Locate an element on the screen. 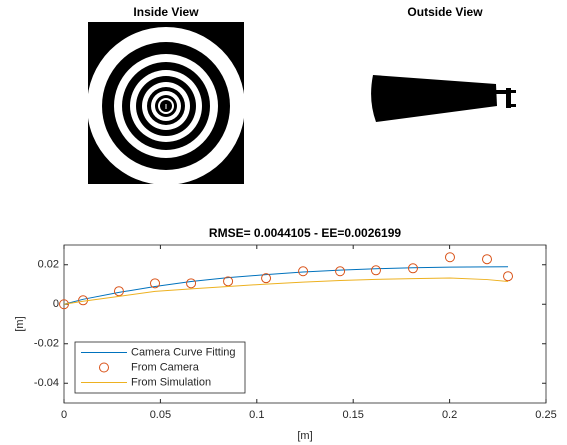 The width and height of the screenshot is (567, 445). y-tick-label: -0.02 is located at coordinates (46, 344).